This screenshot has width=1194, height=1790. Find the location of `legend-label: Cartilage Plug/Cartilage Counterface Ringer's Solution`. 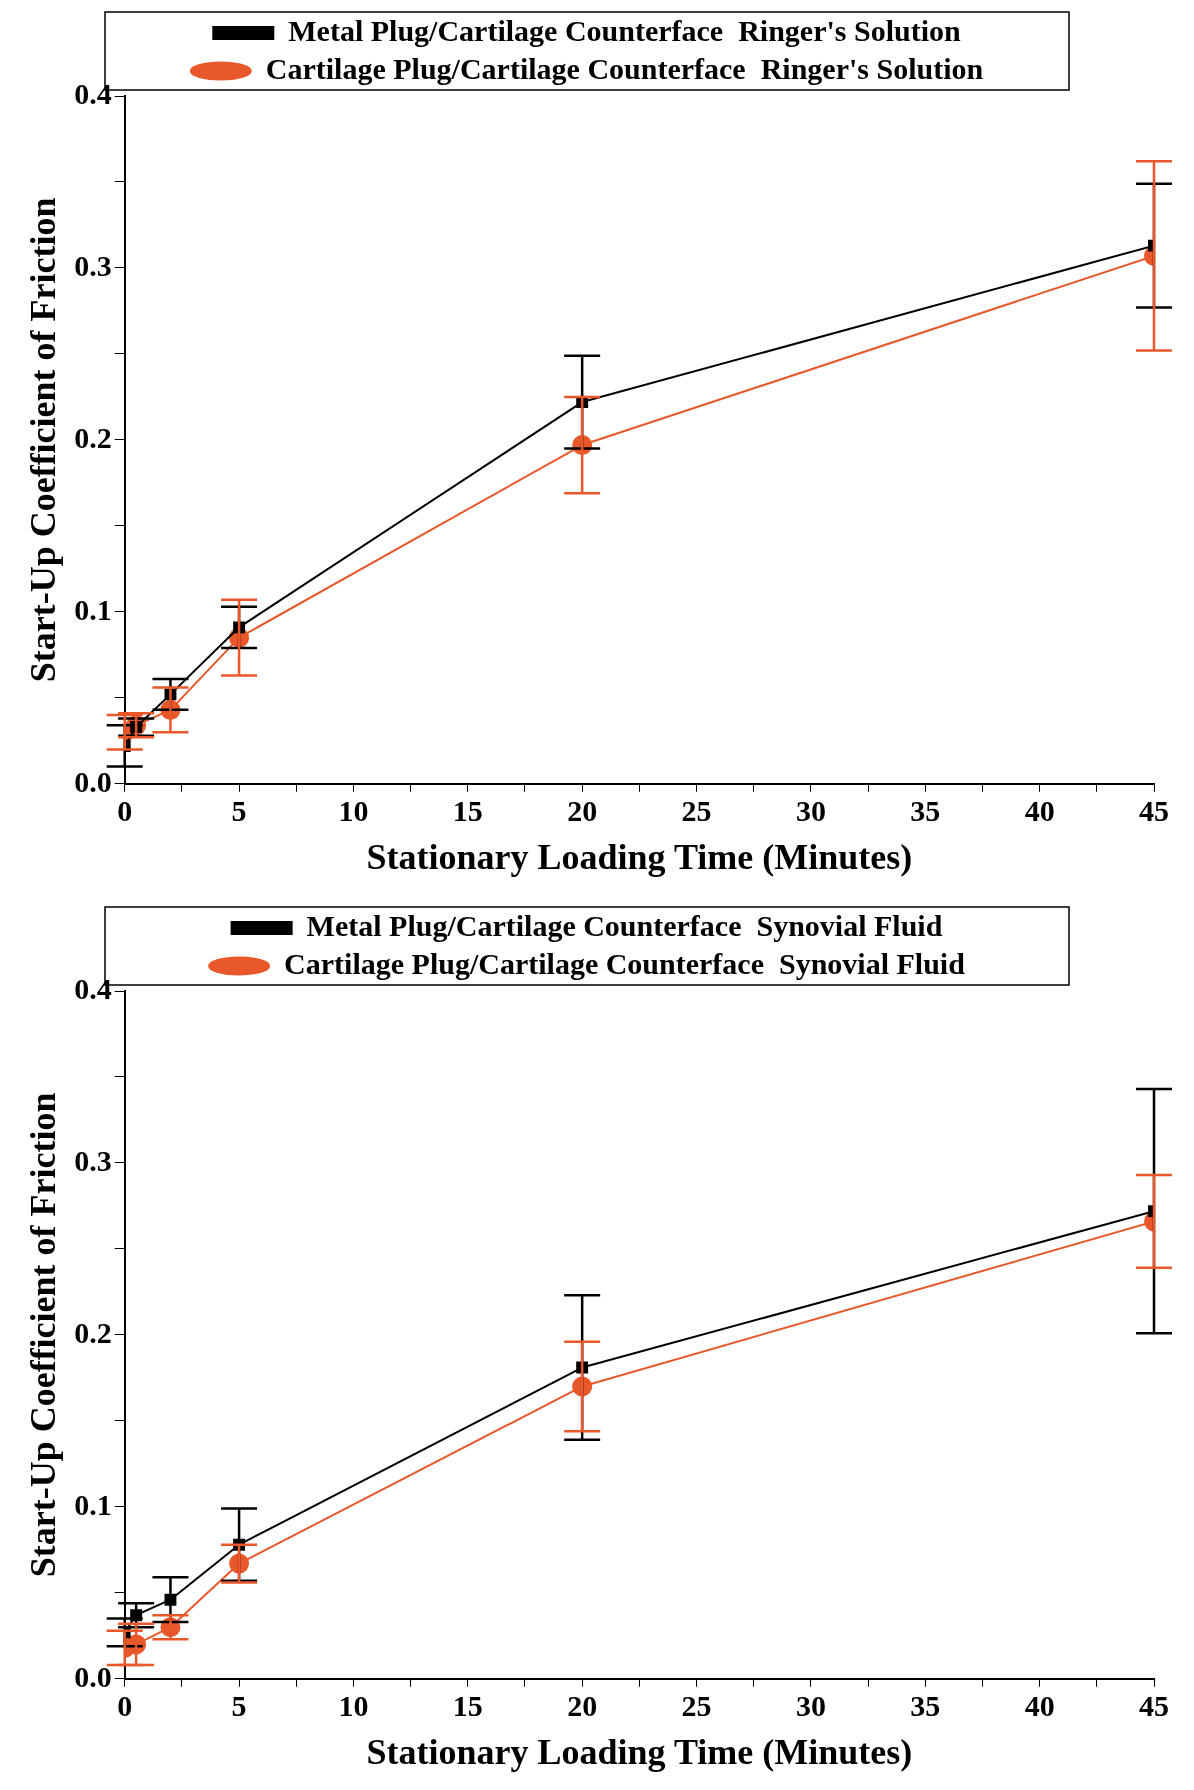

legend-label: Cartilage Plug/Cartilage Counterface Ringer's Solution is located at coordinates (624, 68).